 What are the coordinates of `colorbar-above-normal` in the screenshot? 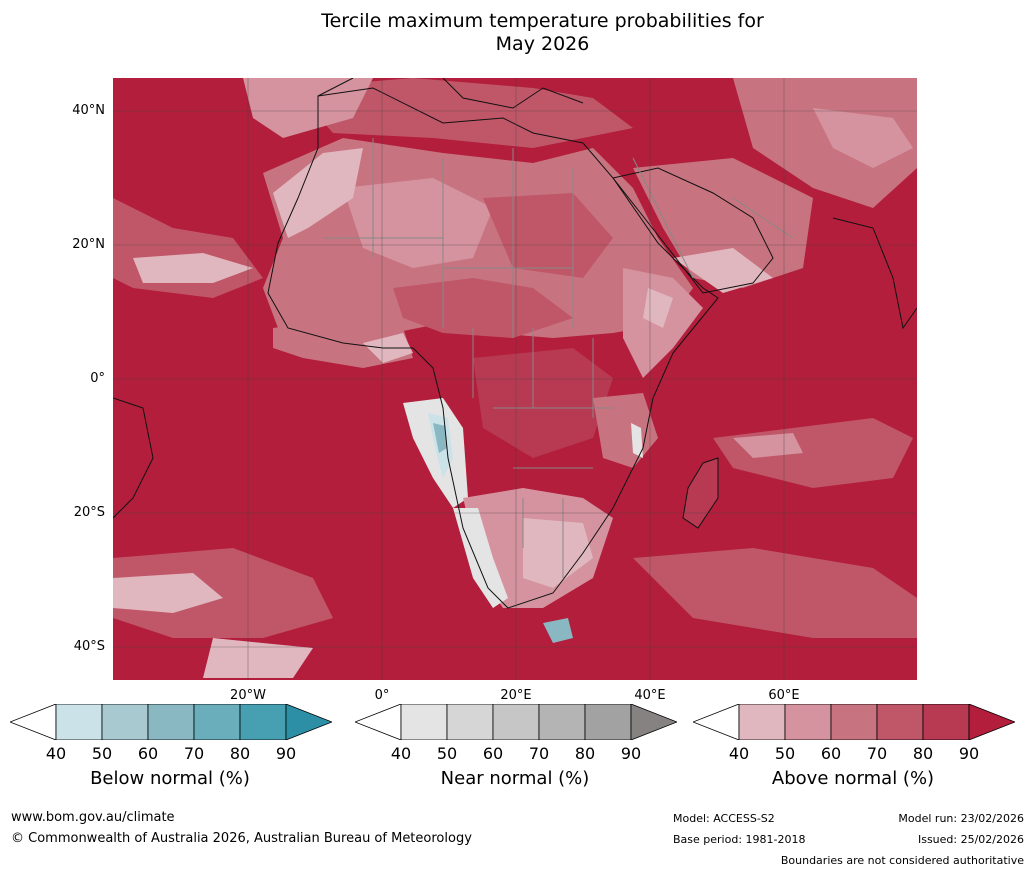 It's located at (854, 722).